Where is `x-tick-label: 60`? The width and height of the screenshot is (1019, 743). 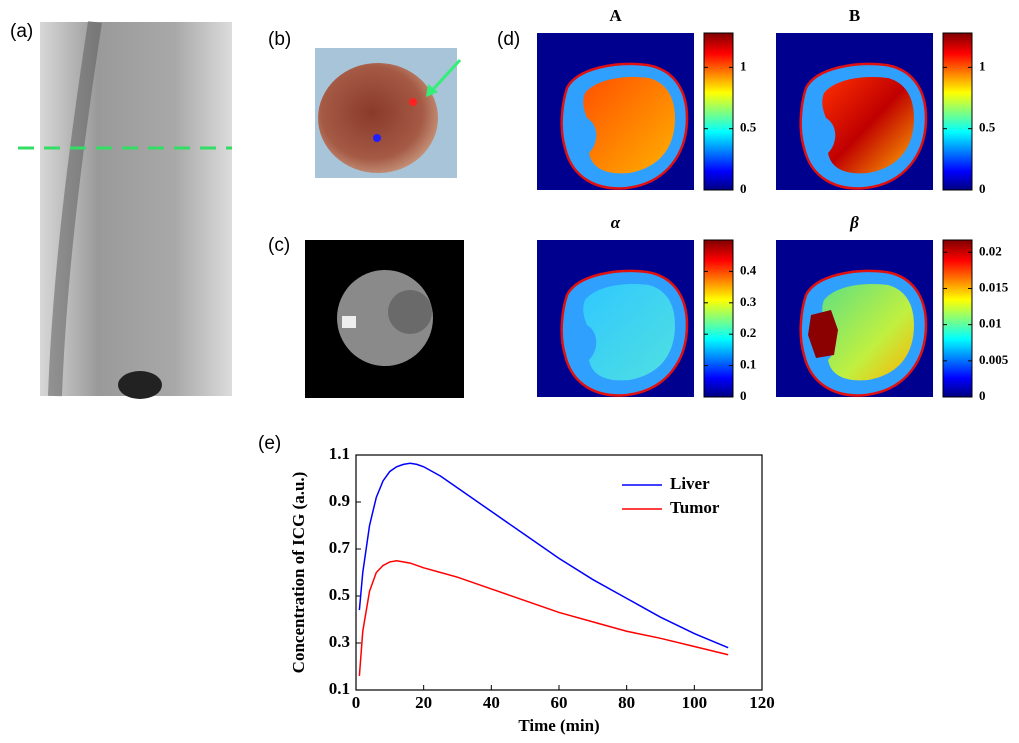
x-tick-label: 60 is located at coordinates (559, 702).